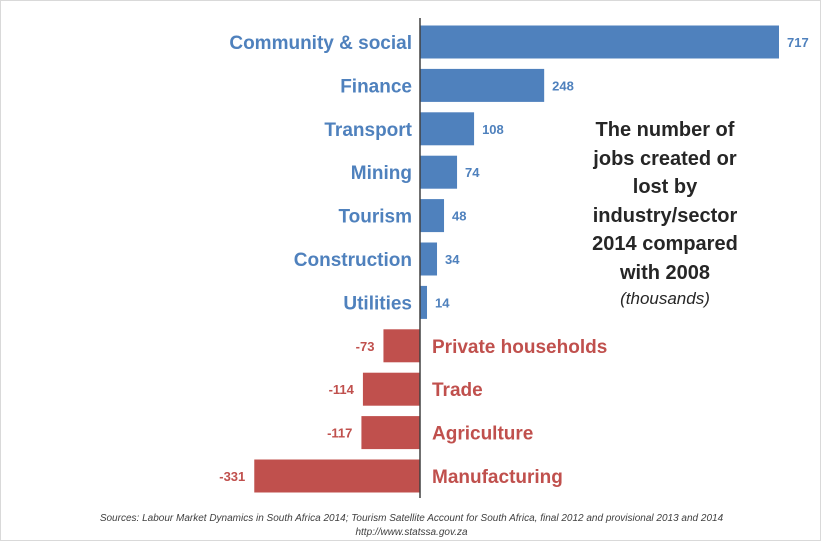 This screenshot has height=543, width=823. Describe the element at coordinates (459, 216) in the screenshot. I see `value-label: 48` at that location.